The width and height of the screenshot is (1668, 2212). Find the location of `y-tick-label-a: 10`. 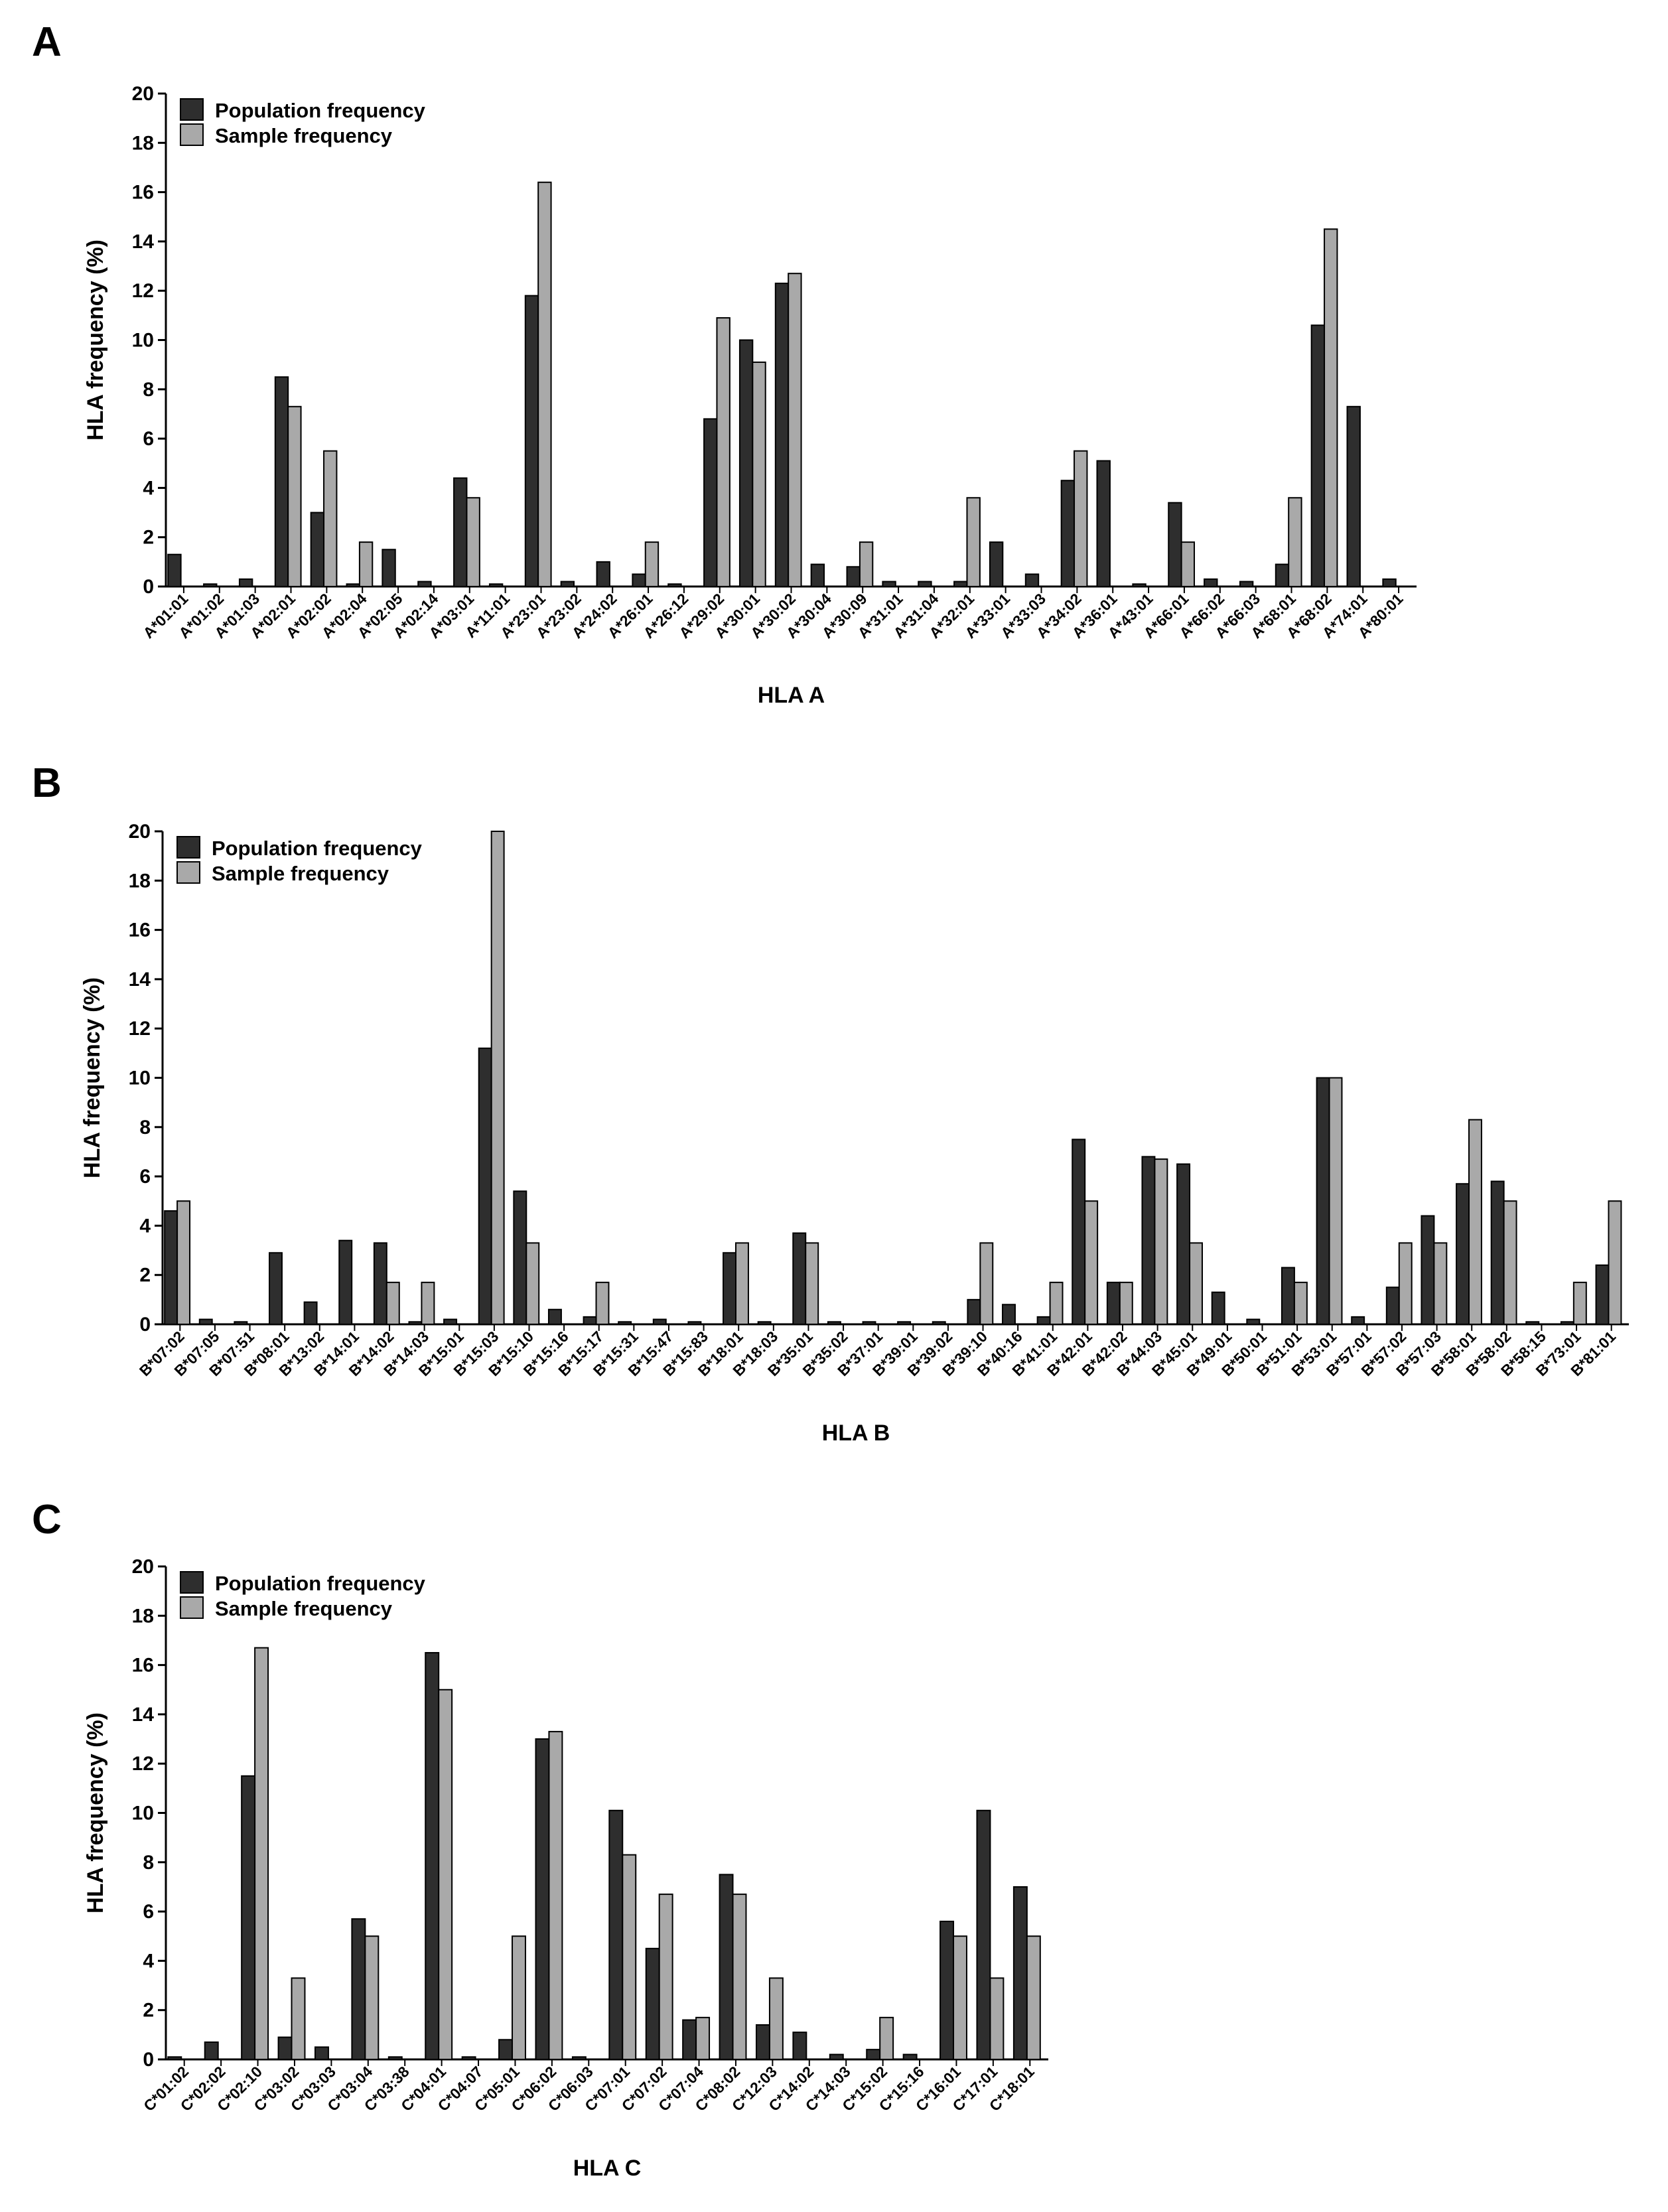

y-tick-label-a: 10 is located at coordinates (143, 341).